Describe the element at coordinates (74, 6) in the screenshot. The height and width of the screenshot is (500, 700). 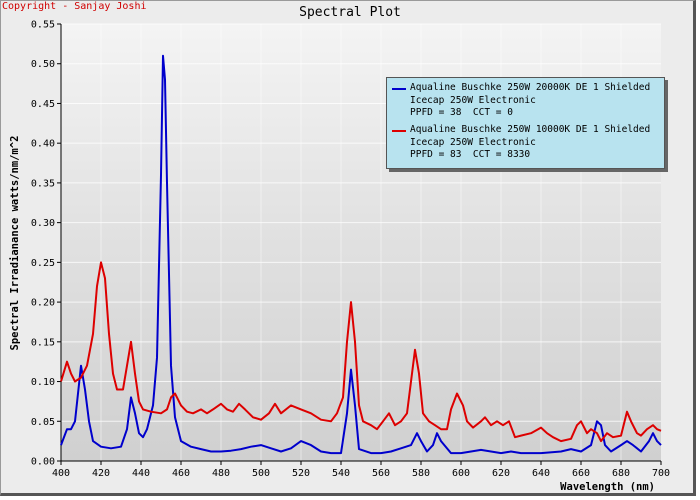
I see `copyright-text: Copyright - Sanjay Joshi` at that location.